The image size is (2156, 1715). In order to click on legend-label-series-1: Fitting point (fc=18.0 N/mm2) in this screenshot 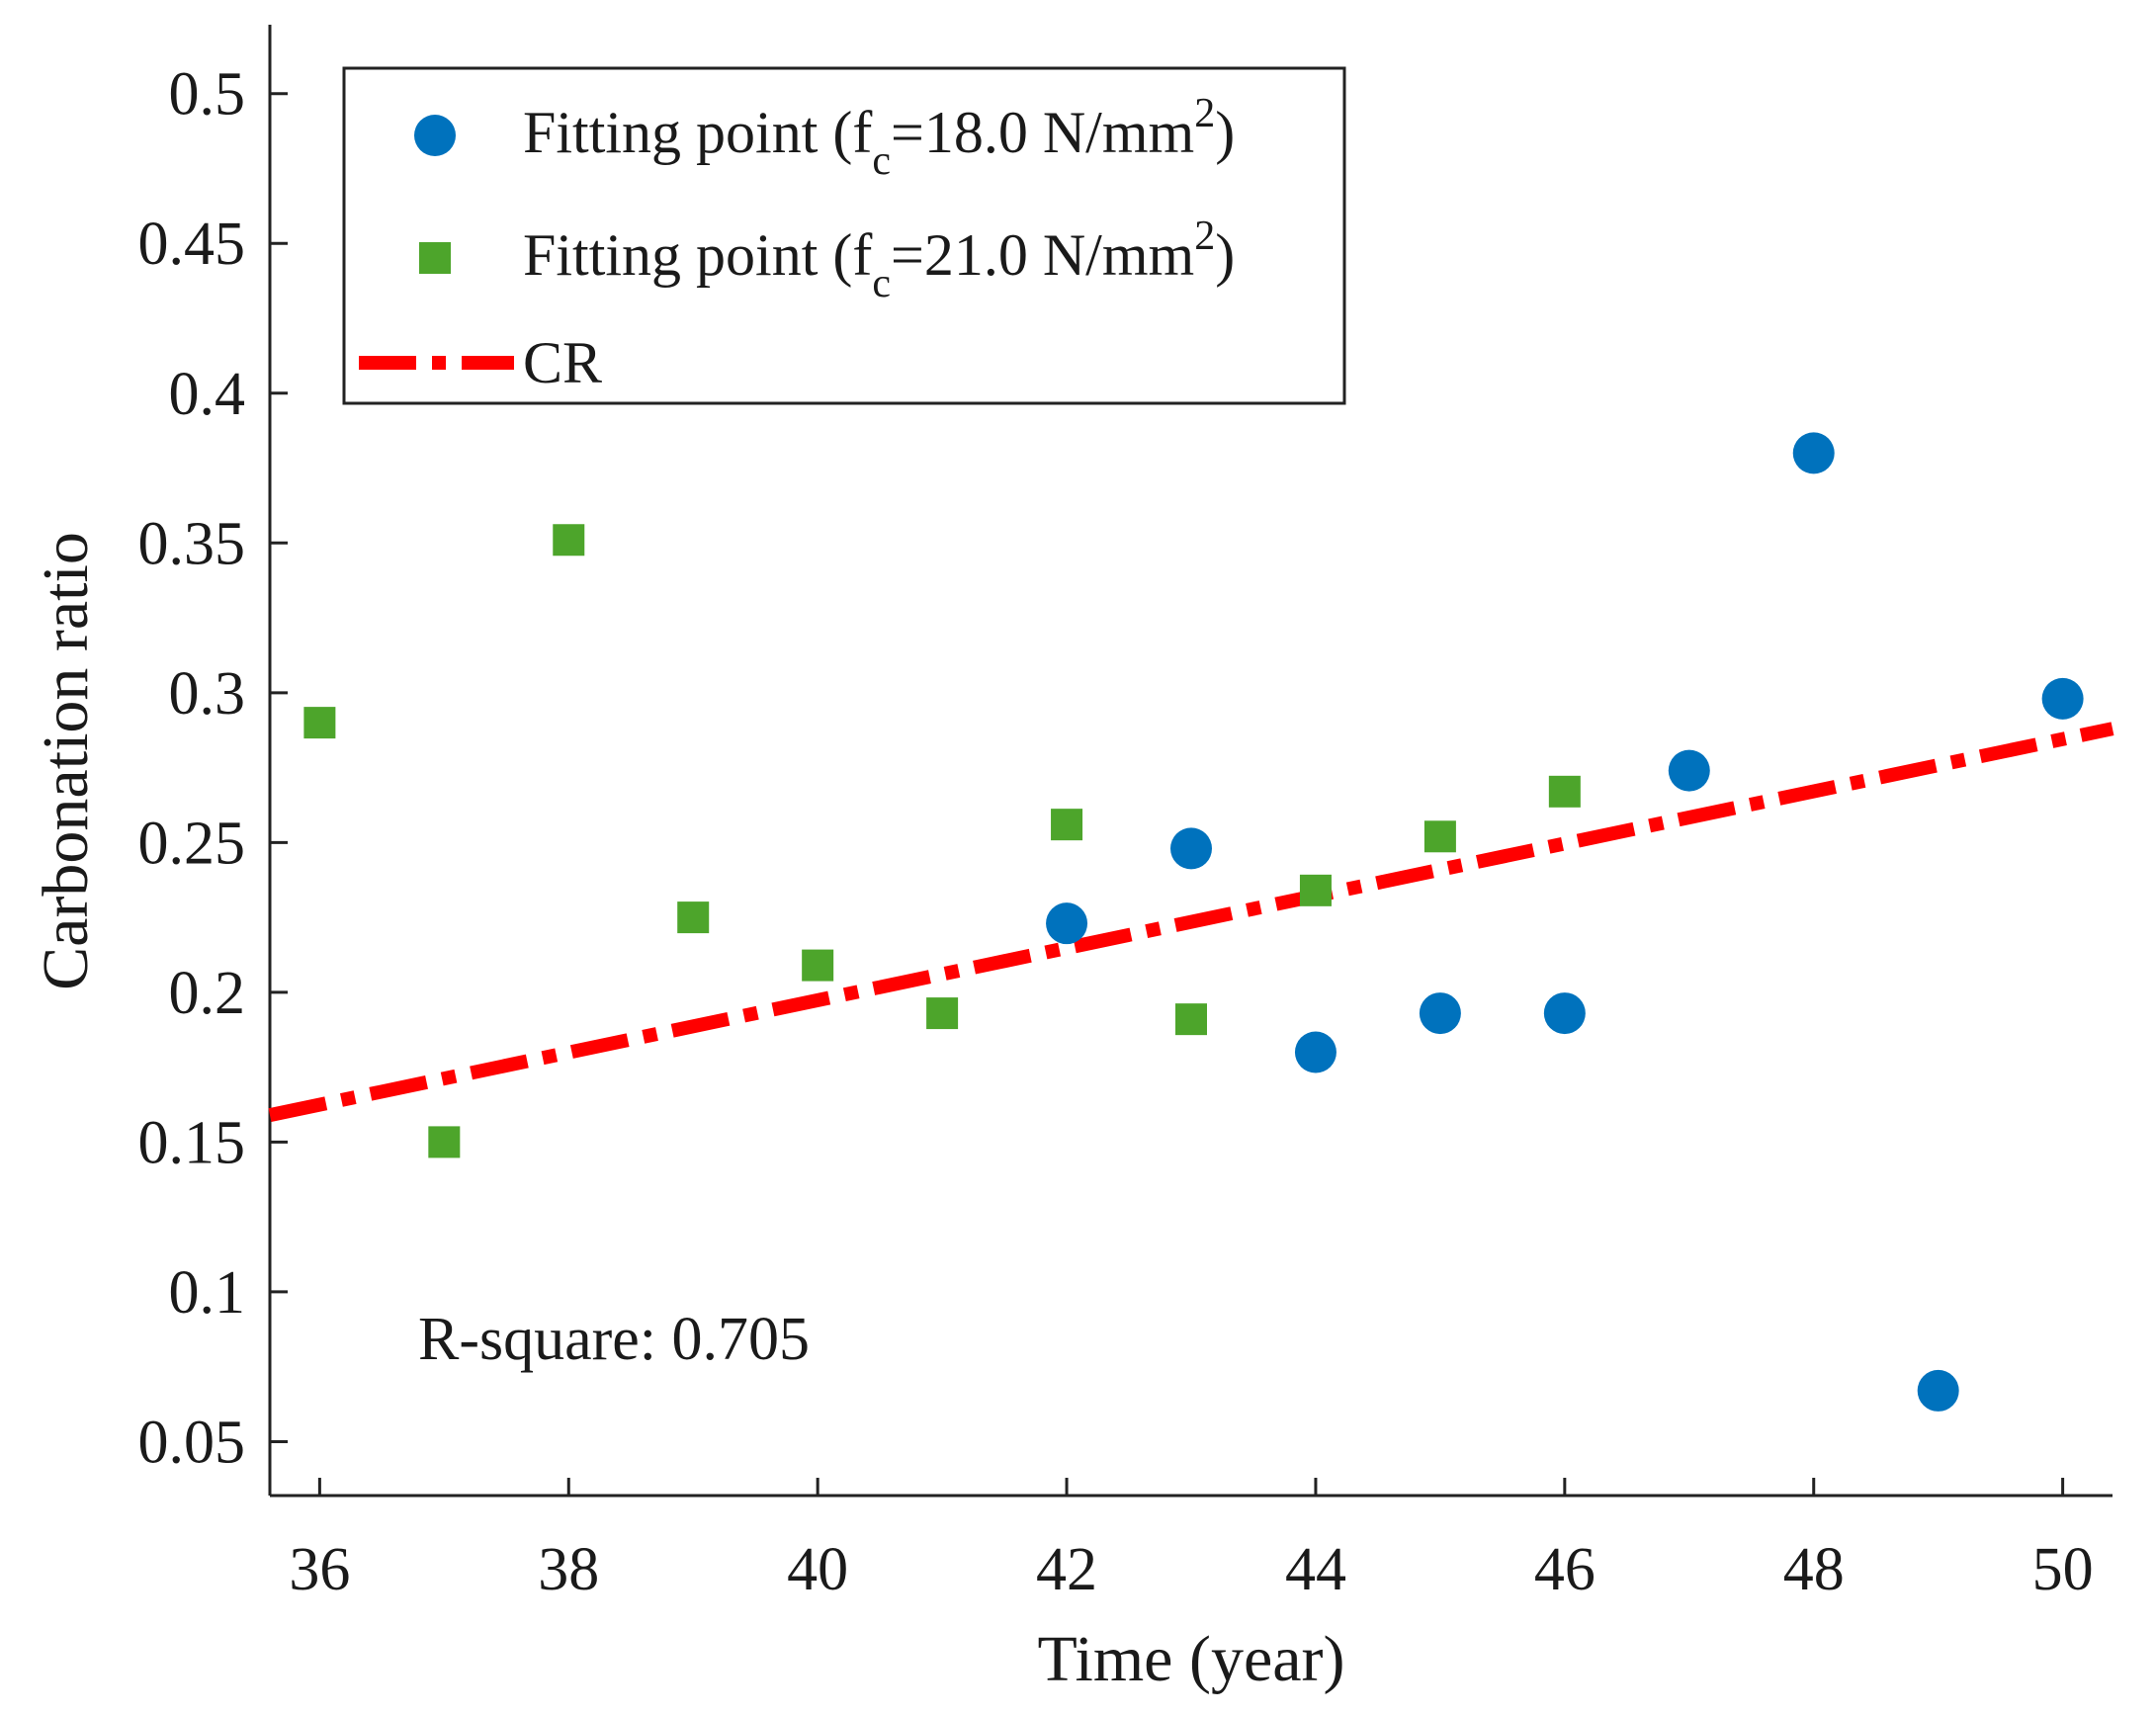, I will do `click(879, 137)`.